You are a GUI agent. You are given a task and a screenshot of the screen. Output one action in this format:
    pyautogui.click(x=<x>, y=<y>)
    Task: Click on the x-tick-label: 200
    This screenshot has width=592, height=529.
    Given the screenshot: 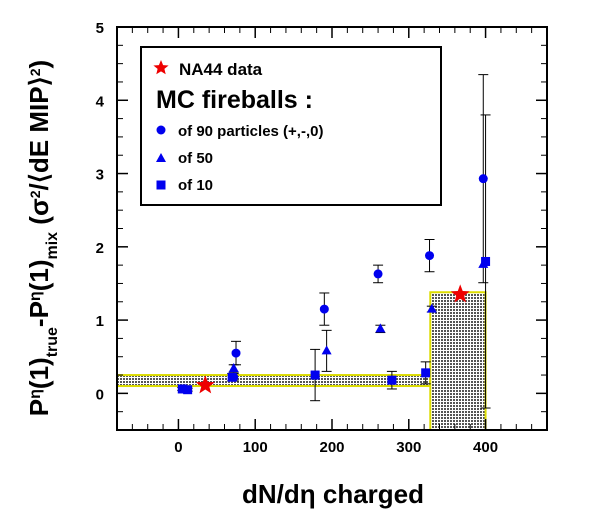 What is the action you would take?
    pyautogui.click(x=331, y=447)
    